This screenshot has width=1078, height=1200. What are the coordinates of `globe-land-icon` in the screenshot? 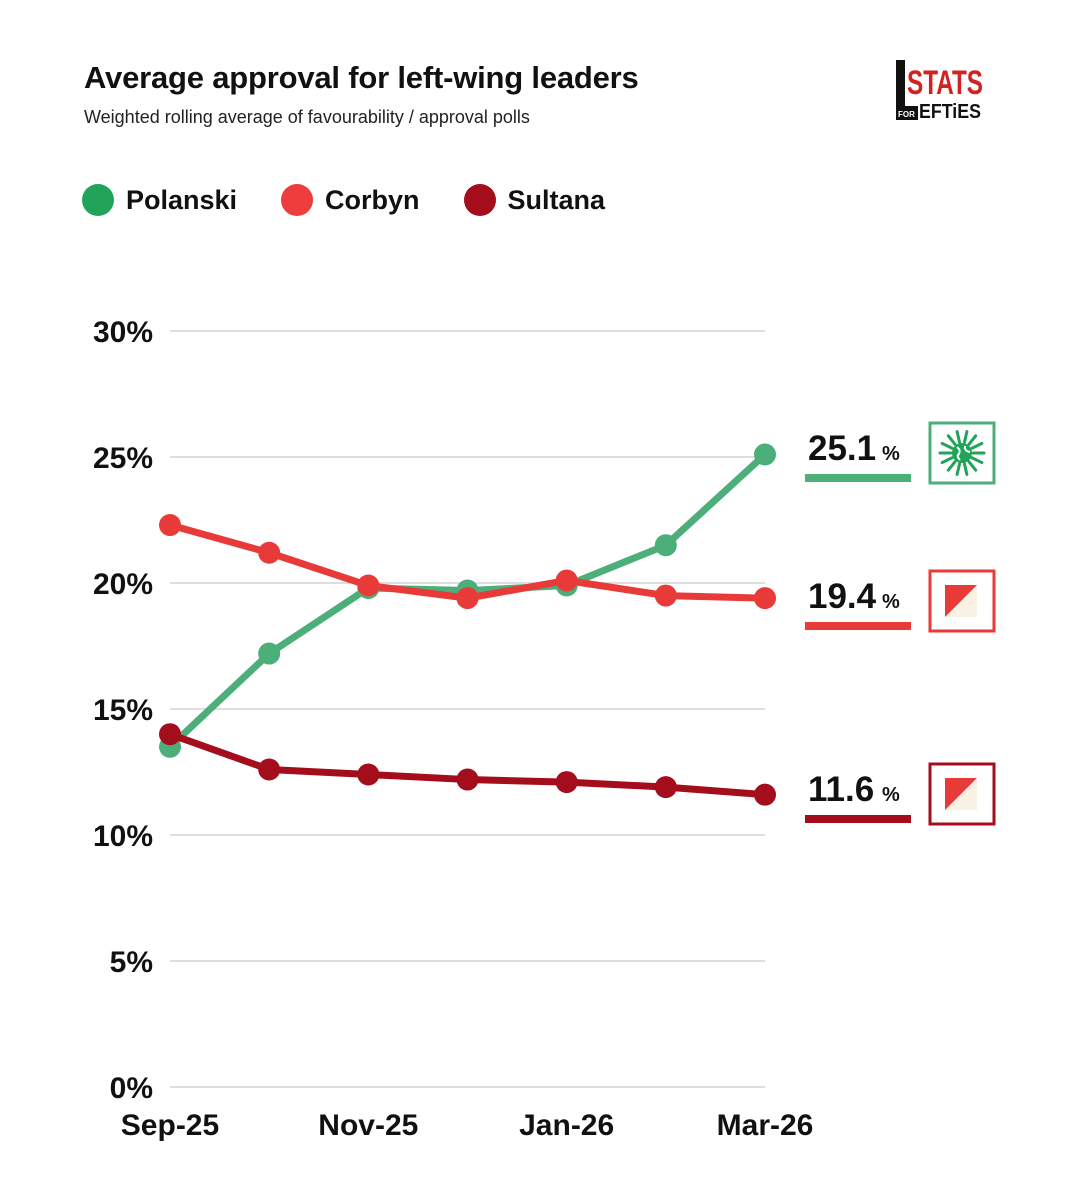 It's located at (963, 453).